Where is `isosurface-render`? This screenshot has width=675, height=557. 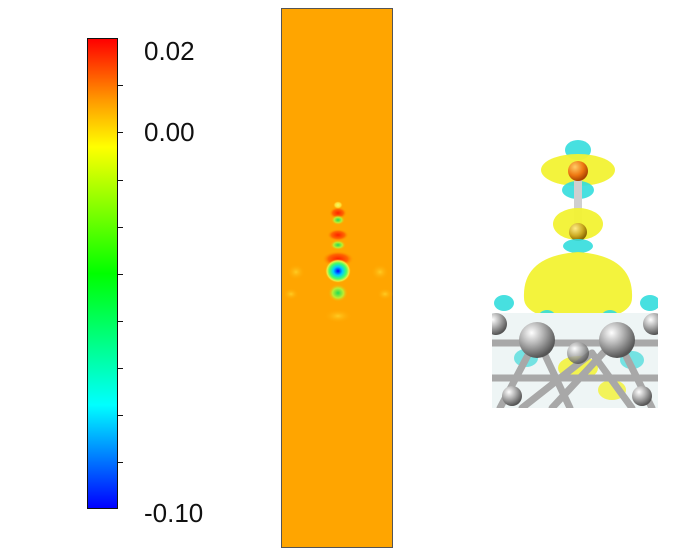 isosurface-render is located at coordinates (575, 274).